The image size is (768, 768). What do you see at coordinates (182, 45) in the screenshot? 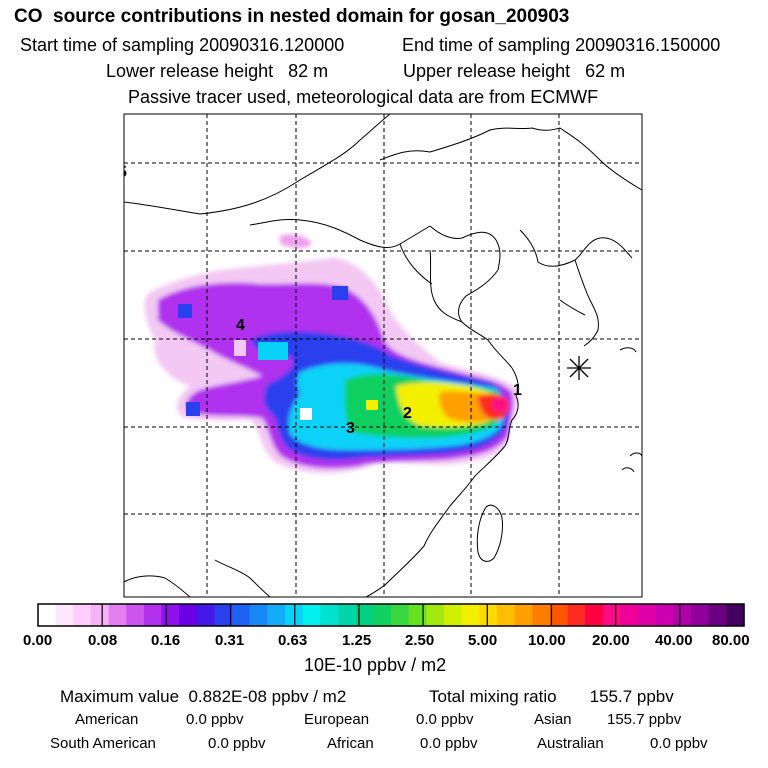
I see `start-time-label: Start time of sampling 20090316.120000` at bounding box center [182, 45].